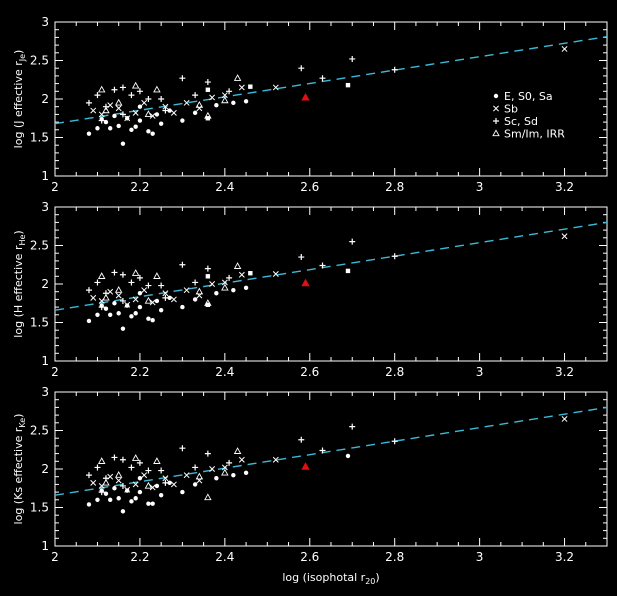 The height and width of the screenshot is (596, 617). Describe the element at coordinates (496, 121) in the screenshot. I see `legend-marker-plus` at that location.